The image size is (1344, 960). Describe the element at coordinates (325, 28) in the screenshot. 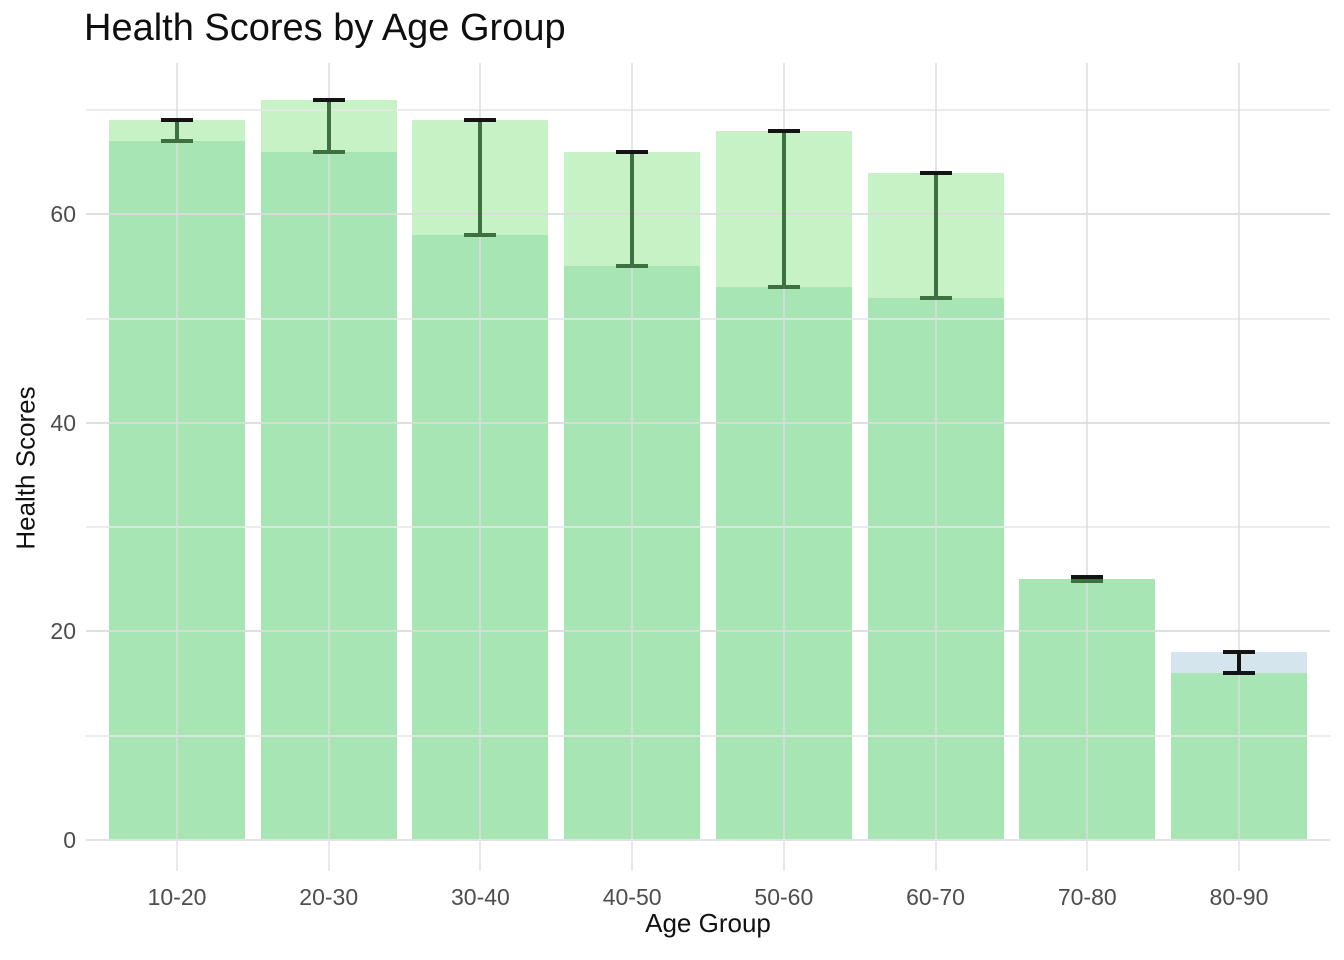

I see `chart-title: Health Scores by Age Group` at that location.